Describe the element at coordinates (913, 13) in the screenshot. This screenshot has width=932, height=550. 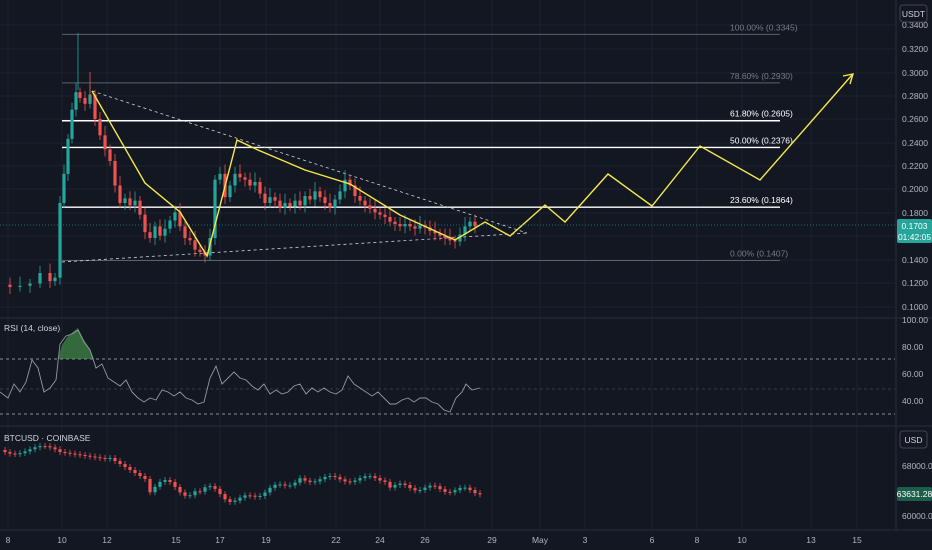
I see `currency-button-usdt: USDT` at that location.